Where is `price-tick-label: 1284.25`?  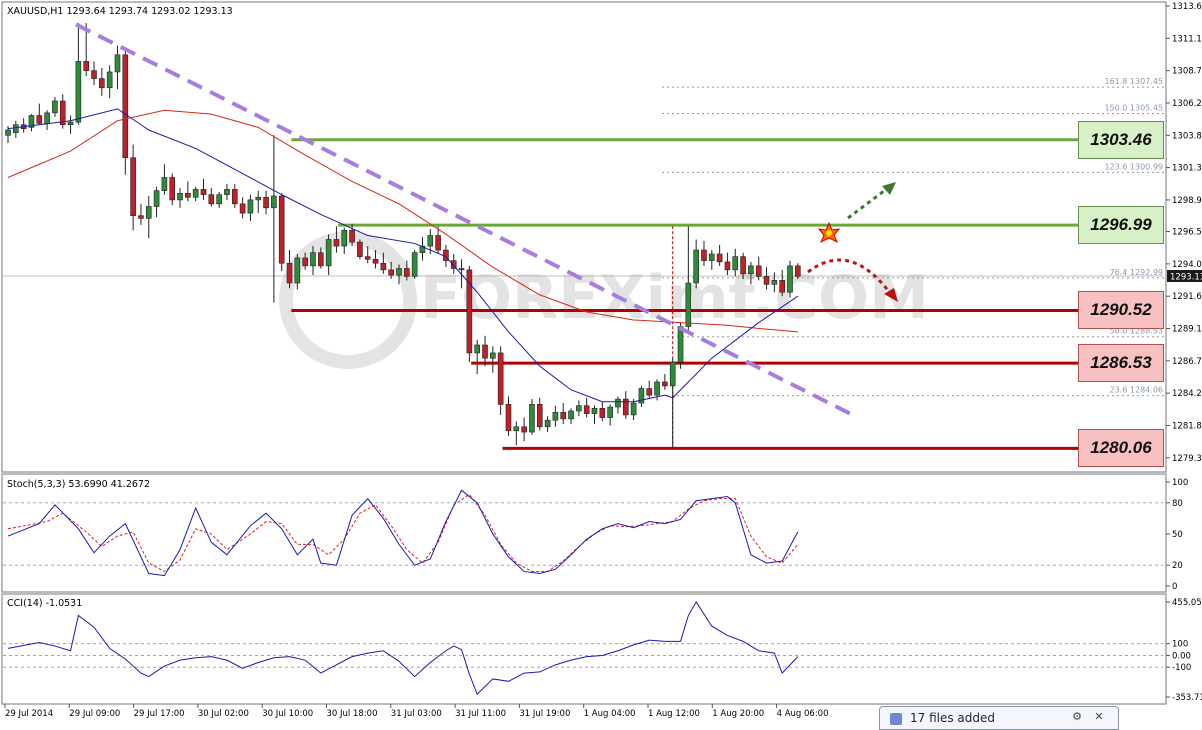 price-tick-label: 1284.25 is located at coordinates (1187, 394).